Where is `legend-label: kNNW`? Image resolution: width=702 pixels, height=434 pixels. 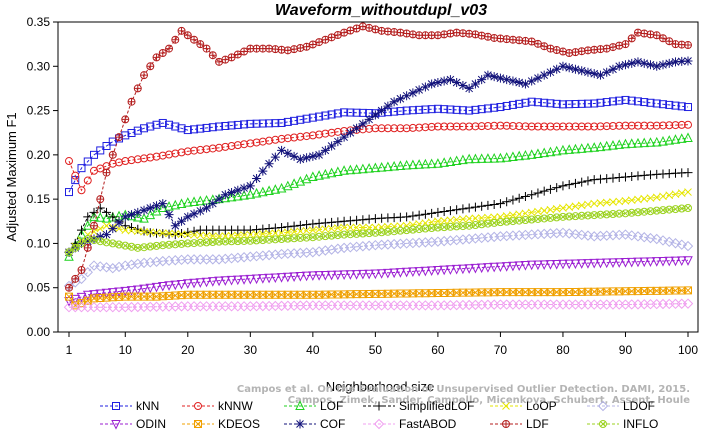 legend-label: kNNW is located at coordinates (235, 406).